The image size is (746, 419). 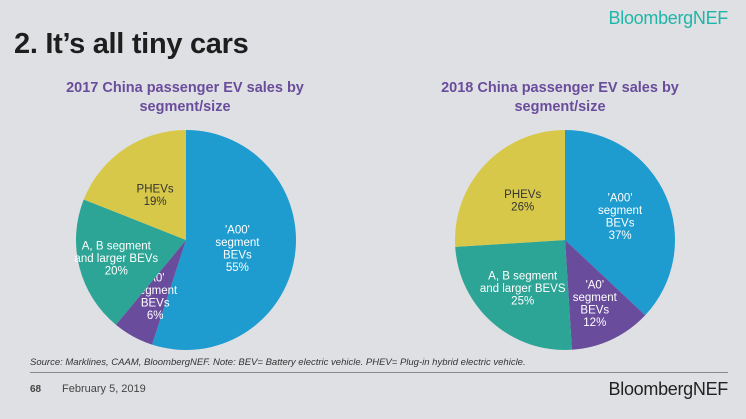 I want to click on brand-logo-bottom: BloombergNEF, so click(x=668, y=389).